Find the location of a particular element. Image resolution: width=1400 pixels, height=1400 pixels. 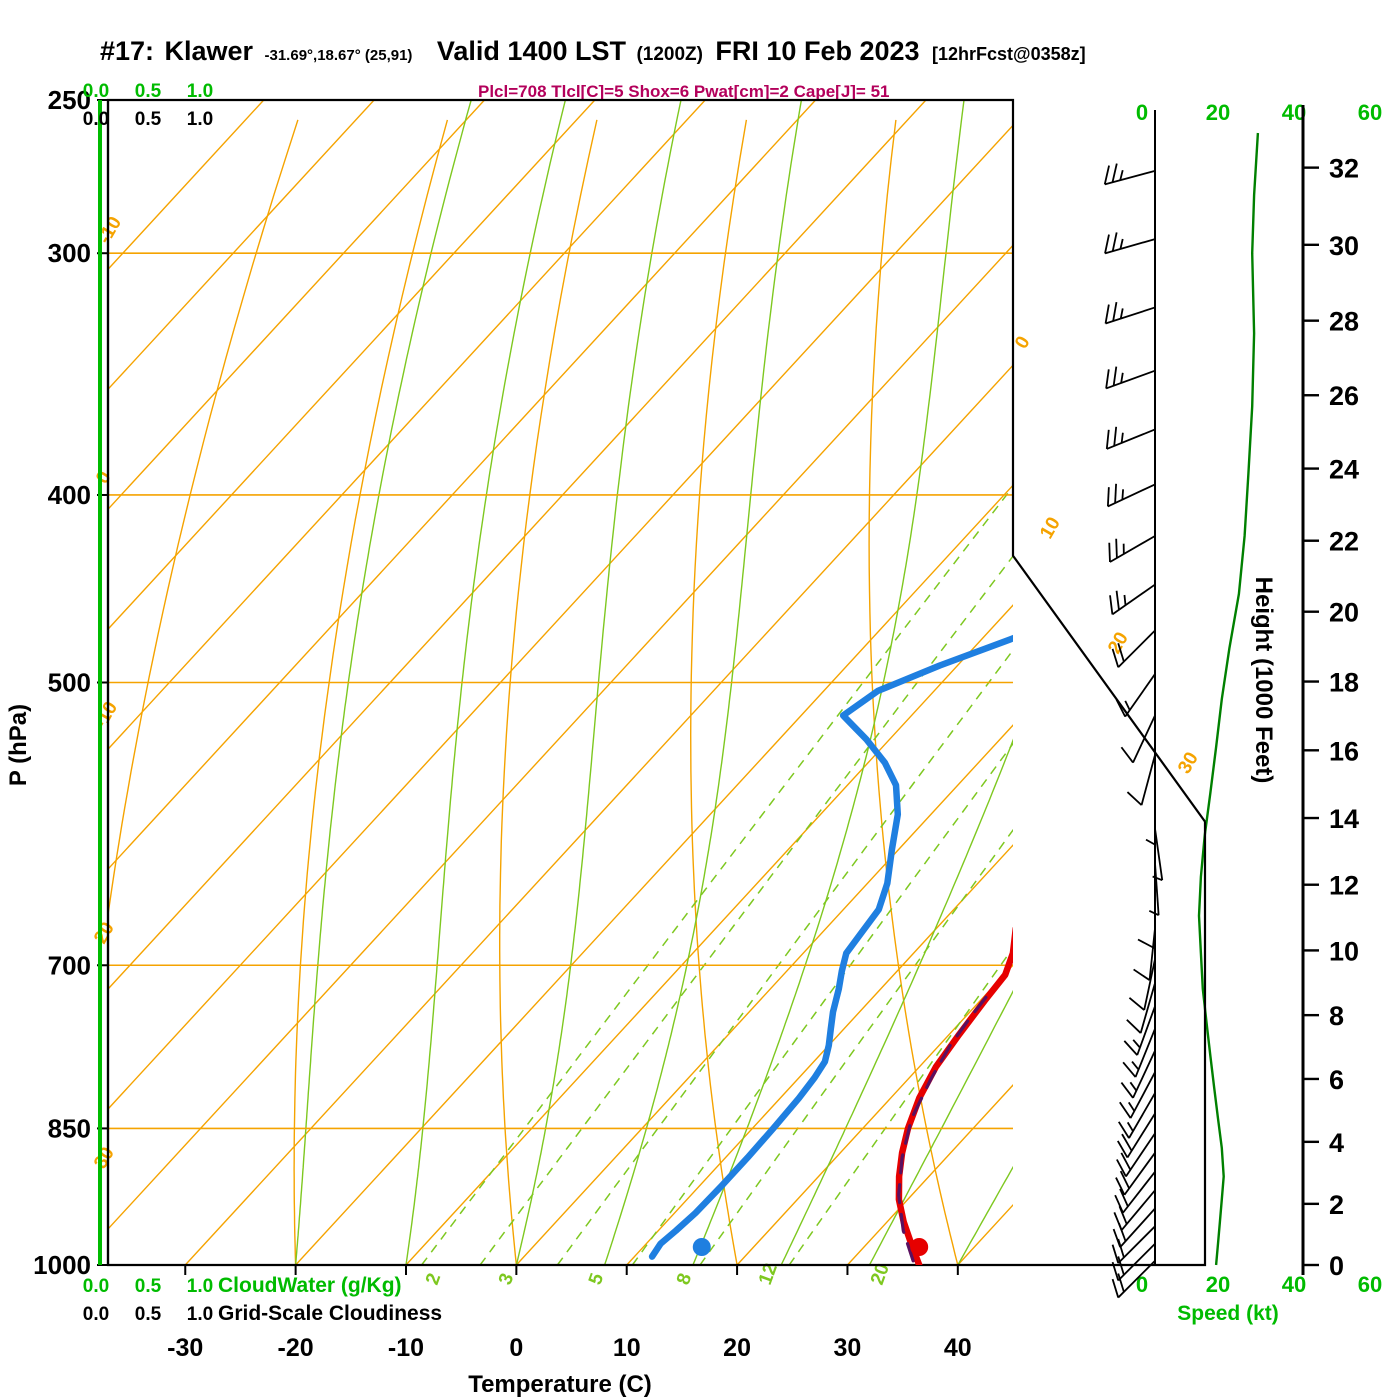

pressure-axis-label: P (hPa) is located at coordinates (18, 745).